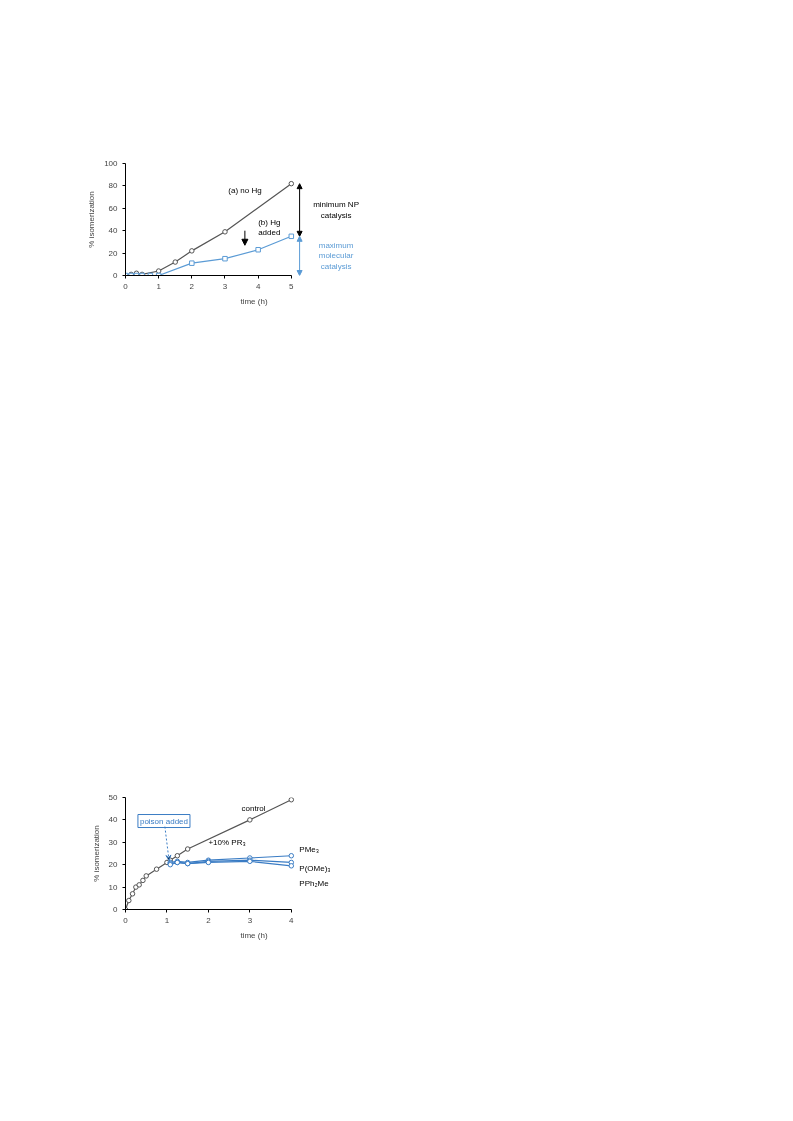  I want to click on y-tick-label: 60, so click(113, 208).